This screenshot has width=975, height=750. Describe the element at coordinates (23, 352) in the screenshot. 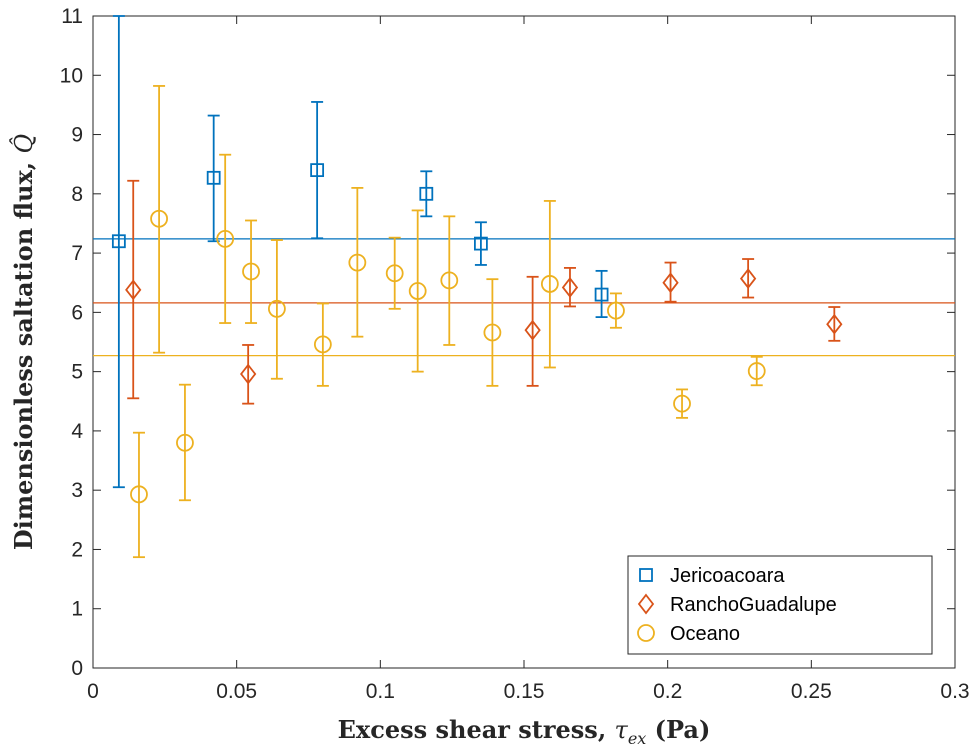

I see `y-axis-title-text: Dimensionless saltation flux,` at that location.